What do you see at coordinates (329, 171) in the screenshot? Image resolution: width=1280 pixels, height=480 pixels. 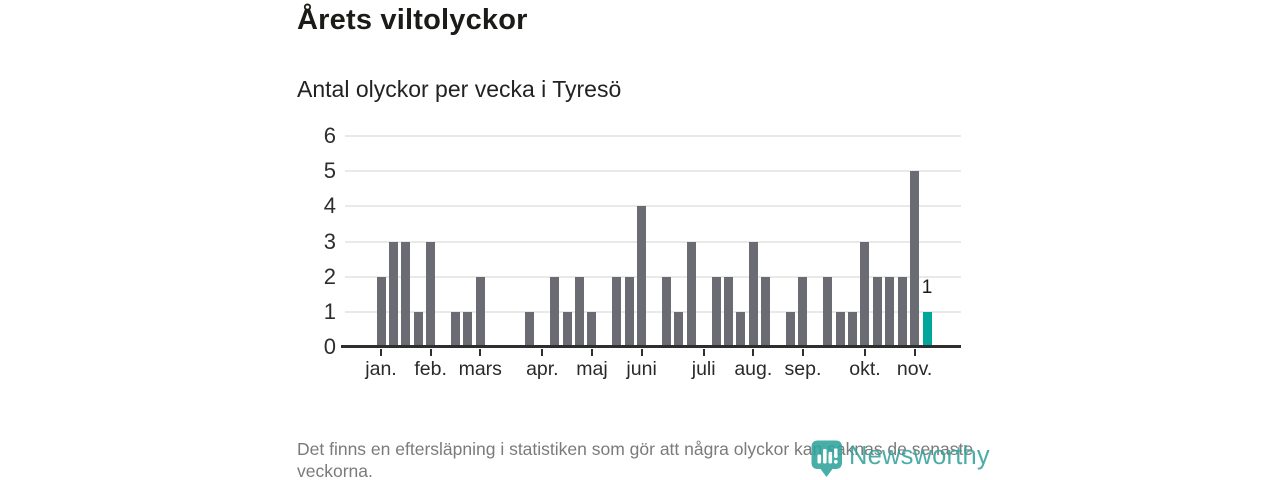 I see `y-axis-label: 5` at bounding box center [329, 171].